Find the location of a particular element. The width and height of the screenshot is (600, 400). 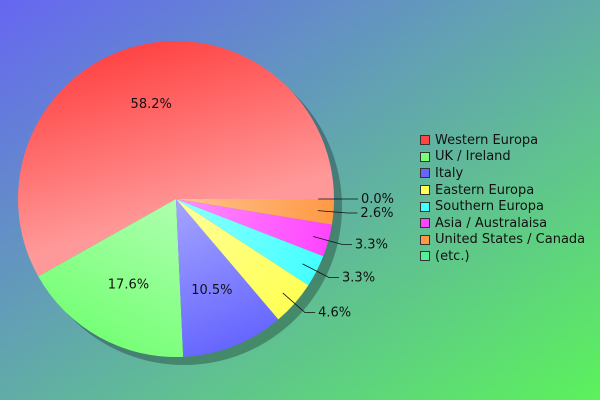

legend-item-uk-ireland: UK / Ireland is located at coordinates (502, 157).